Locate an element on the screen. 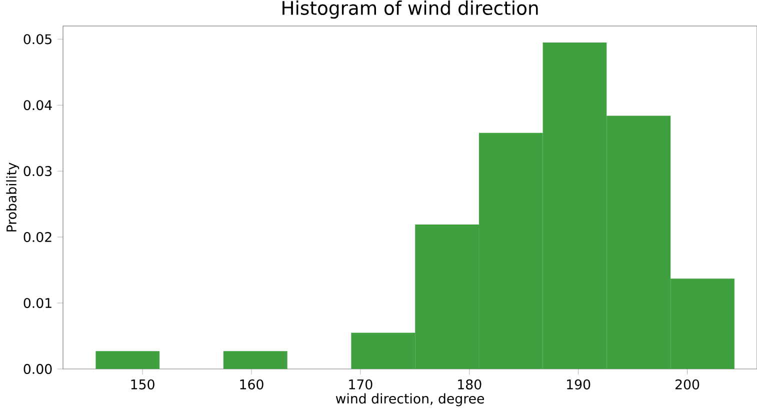  x-tick-label: 170 is located at coordinates (360, 384).